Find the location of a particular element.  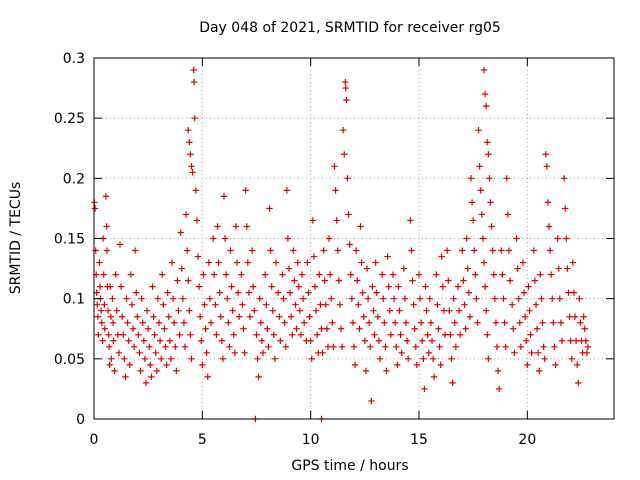

y-tick-label: 0.05 is located at coordinates (69, 360).